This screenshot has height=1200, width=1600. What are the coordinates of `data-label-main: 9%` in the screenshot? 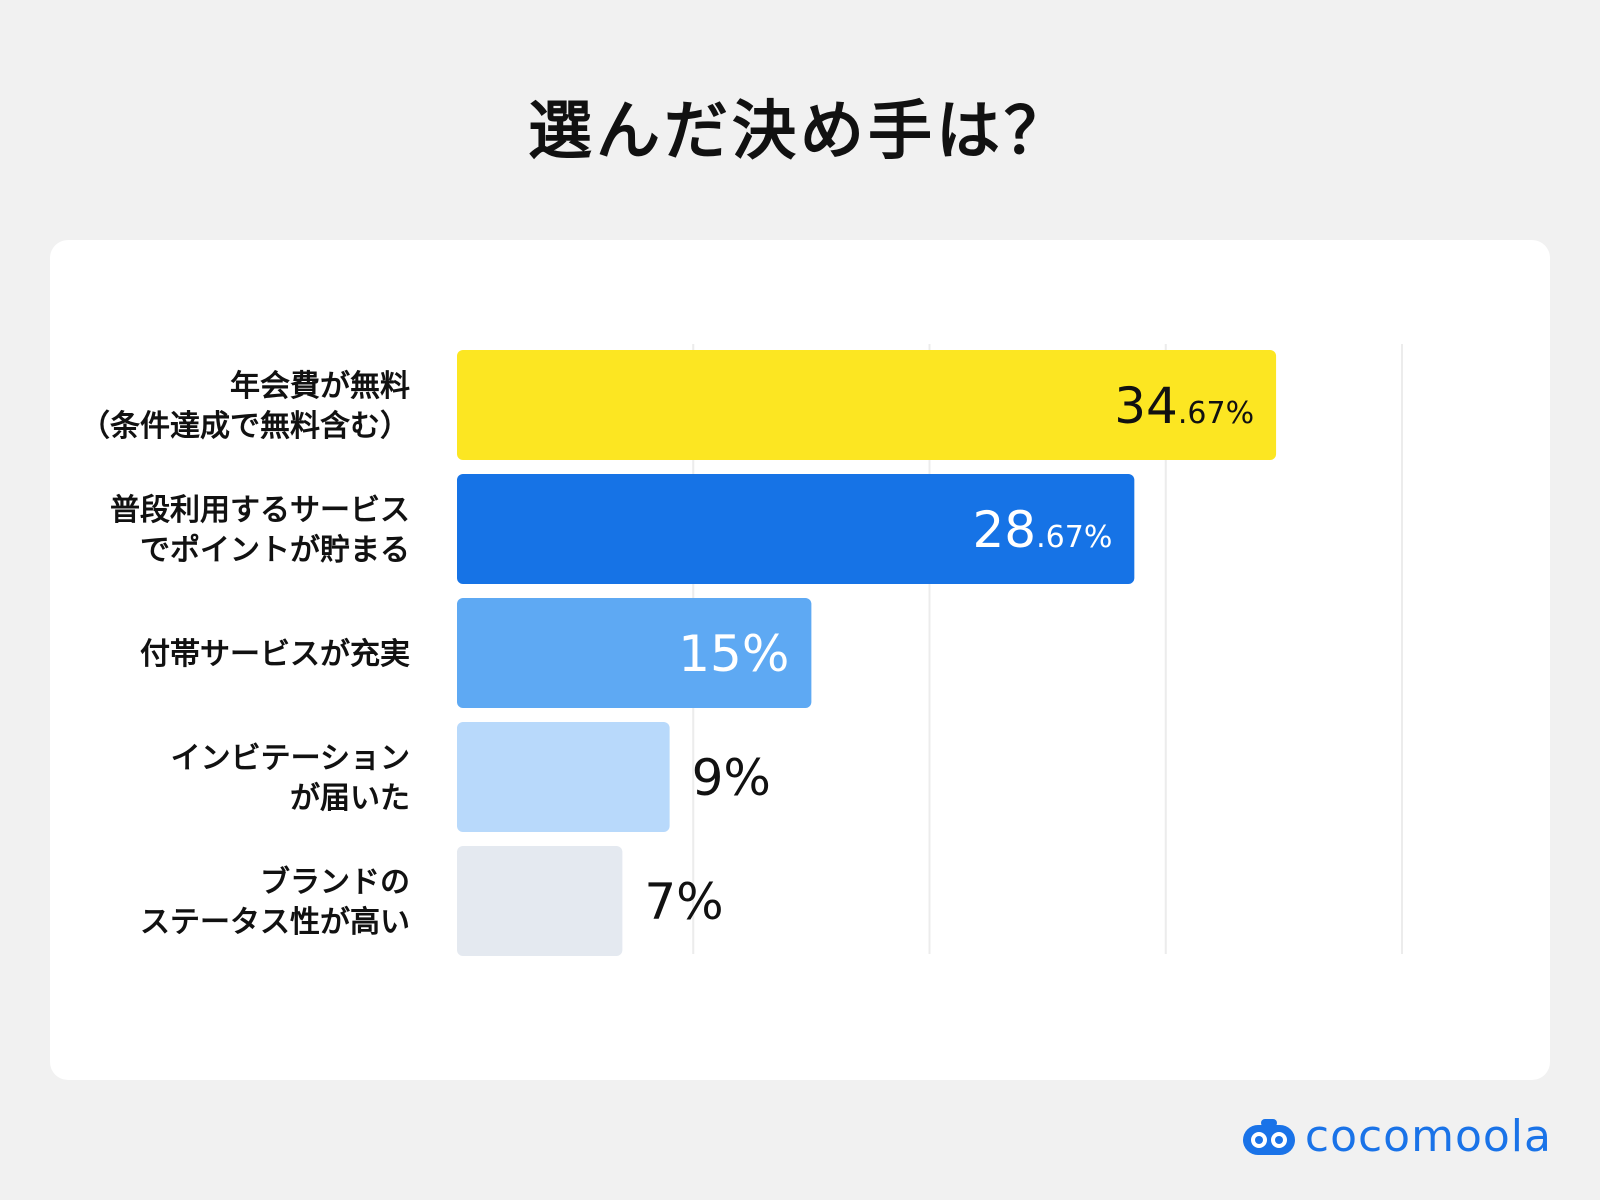 It's located at (731, 778).